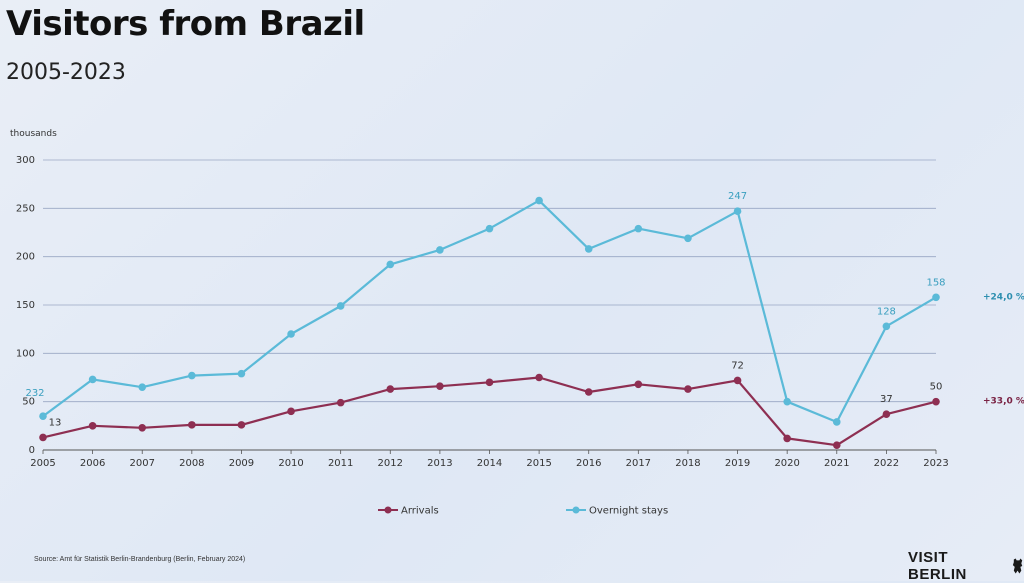 The height and width of the screenshot is (583, 1024). Describe the element at coordinates (935, 282) in the screenshot. I see `data-label-1-18: 158` at that location.